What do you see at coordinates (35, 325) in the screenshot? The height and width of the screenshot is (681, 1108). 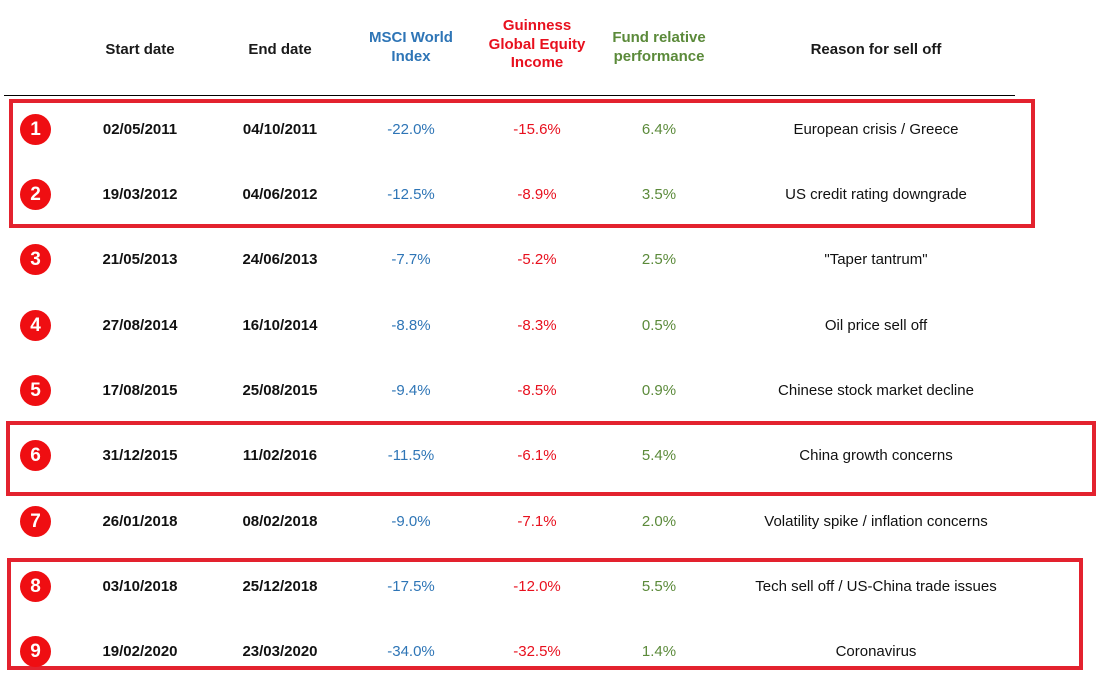 I see `row-number-badge: 4` at bounding box center [35, 325].